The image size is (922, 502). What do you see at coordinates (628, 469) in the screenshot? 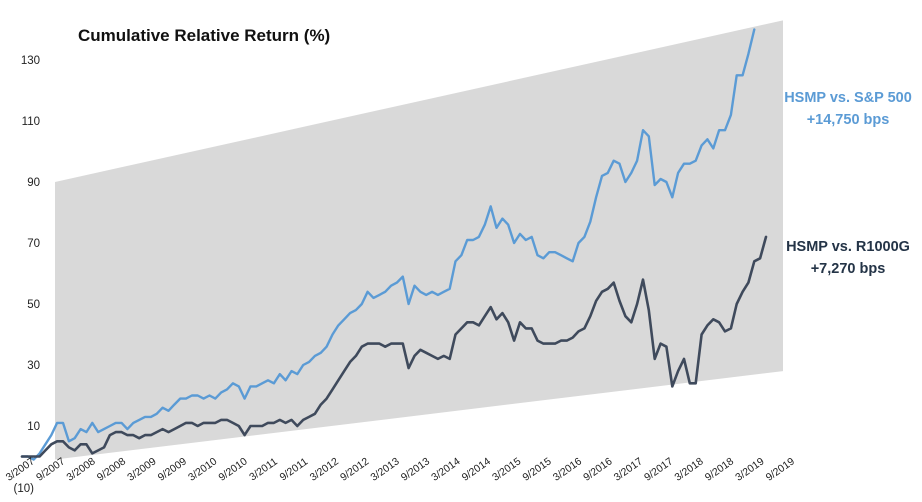
I see `x-tick-label: 3/2017` at bounding box center [628, 469].